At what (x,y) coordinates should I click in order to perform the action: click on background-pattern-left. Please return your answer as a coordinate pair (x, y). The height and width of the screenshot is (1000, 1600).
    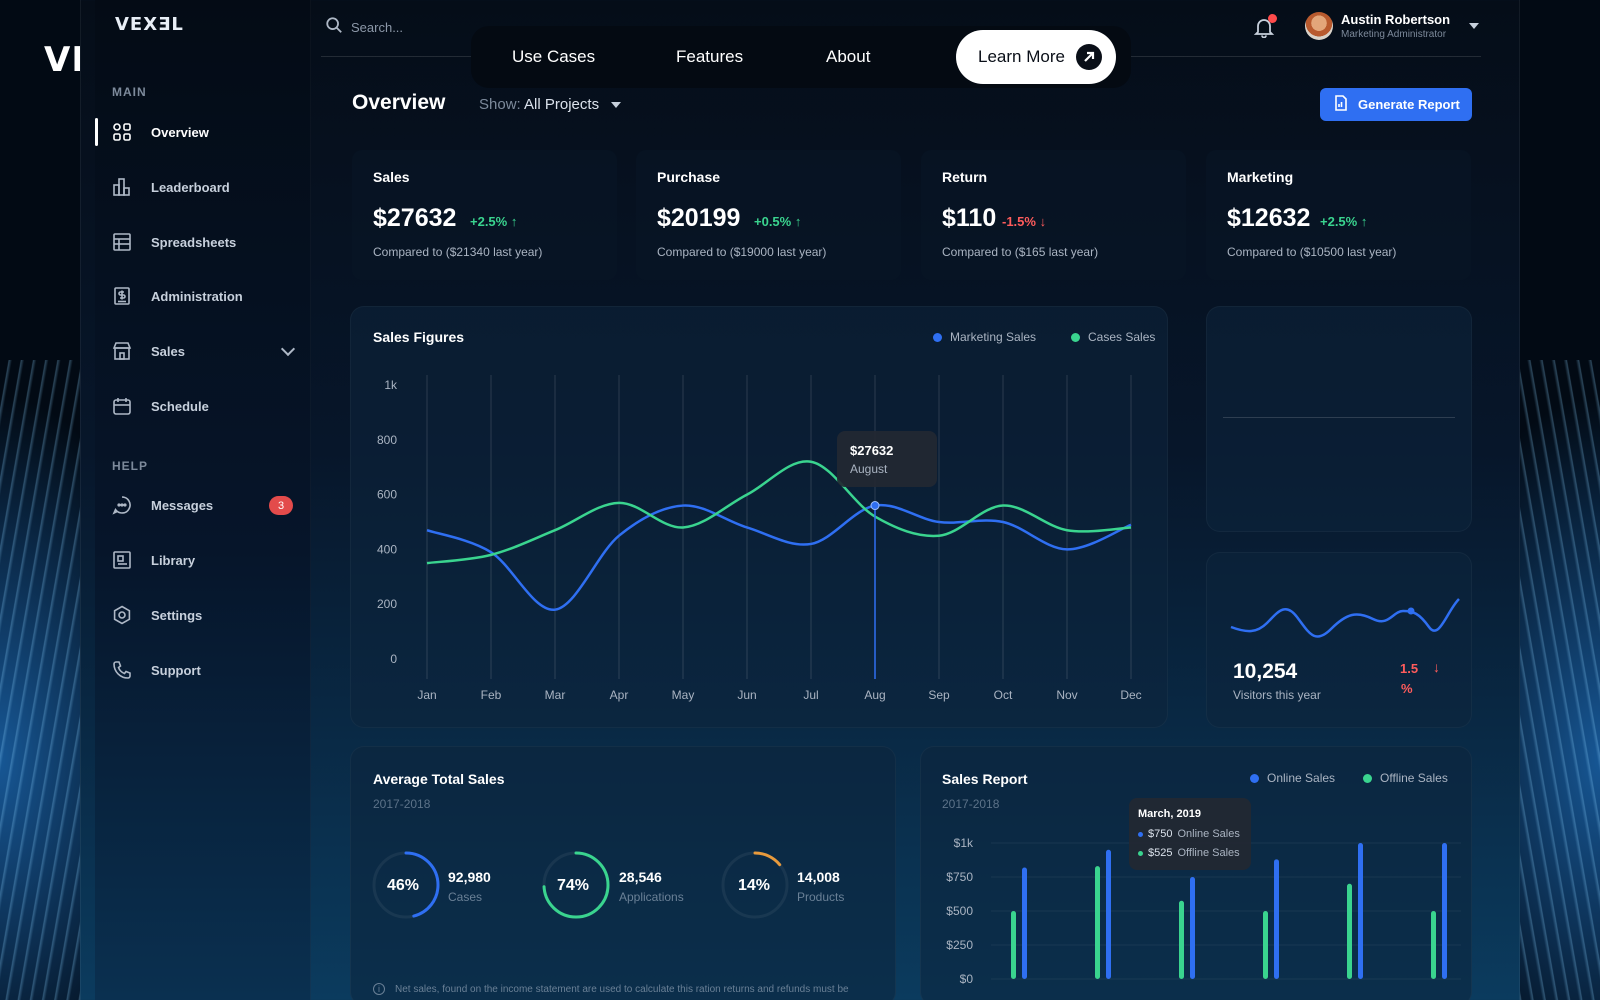
    Looking at the image, I should click on (45, 680).